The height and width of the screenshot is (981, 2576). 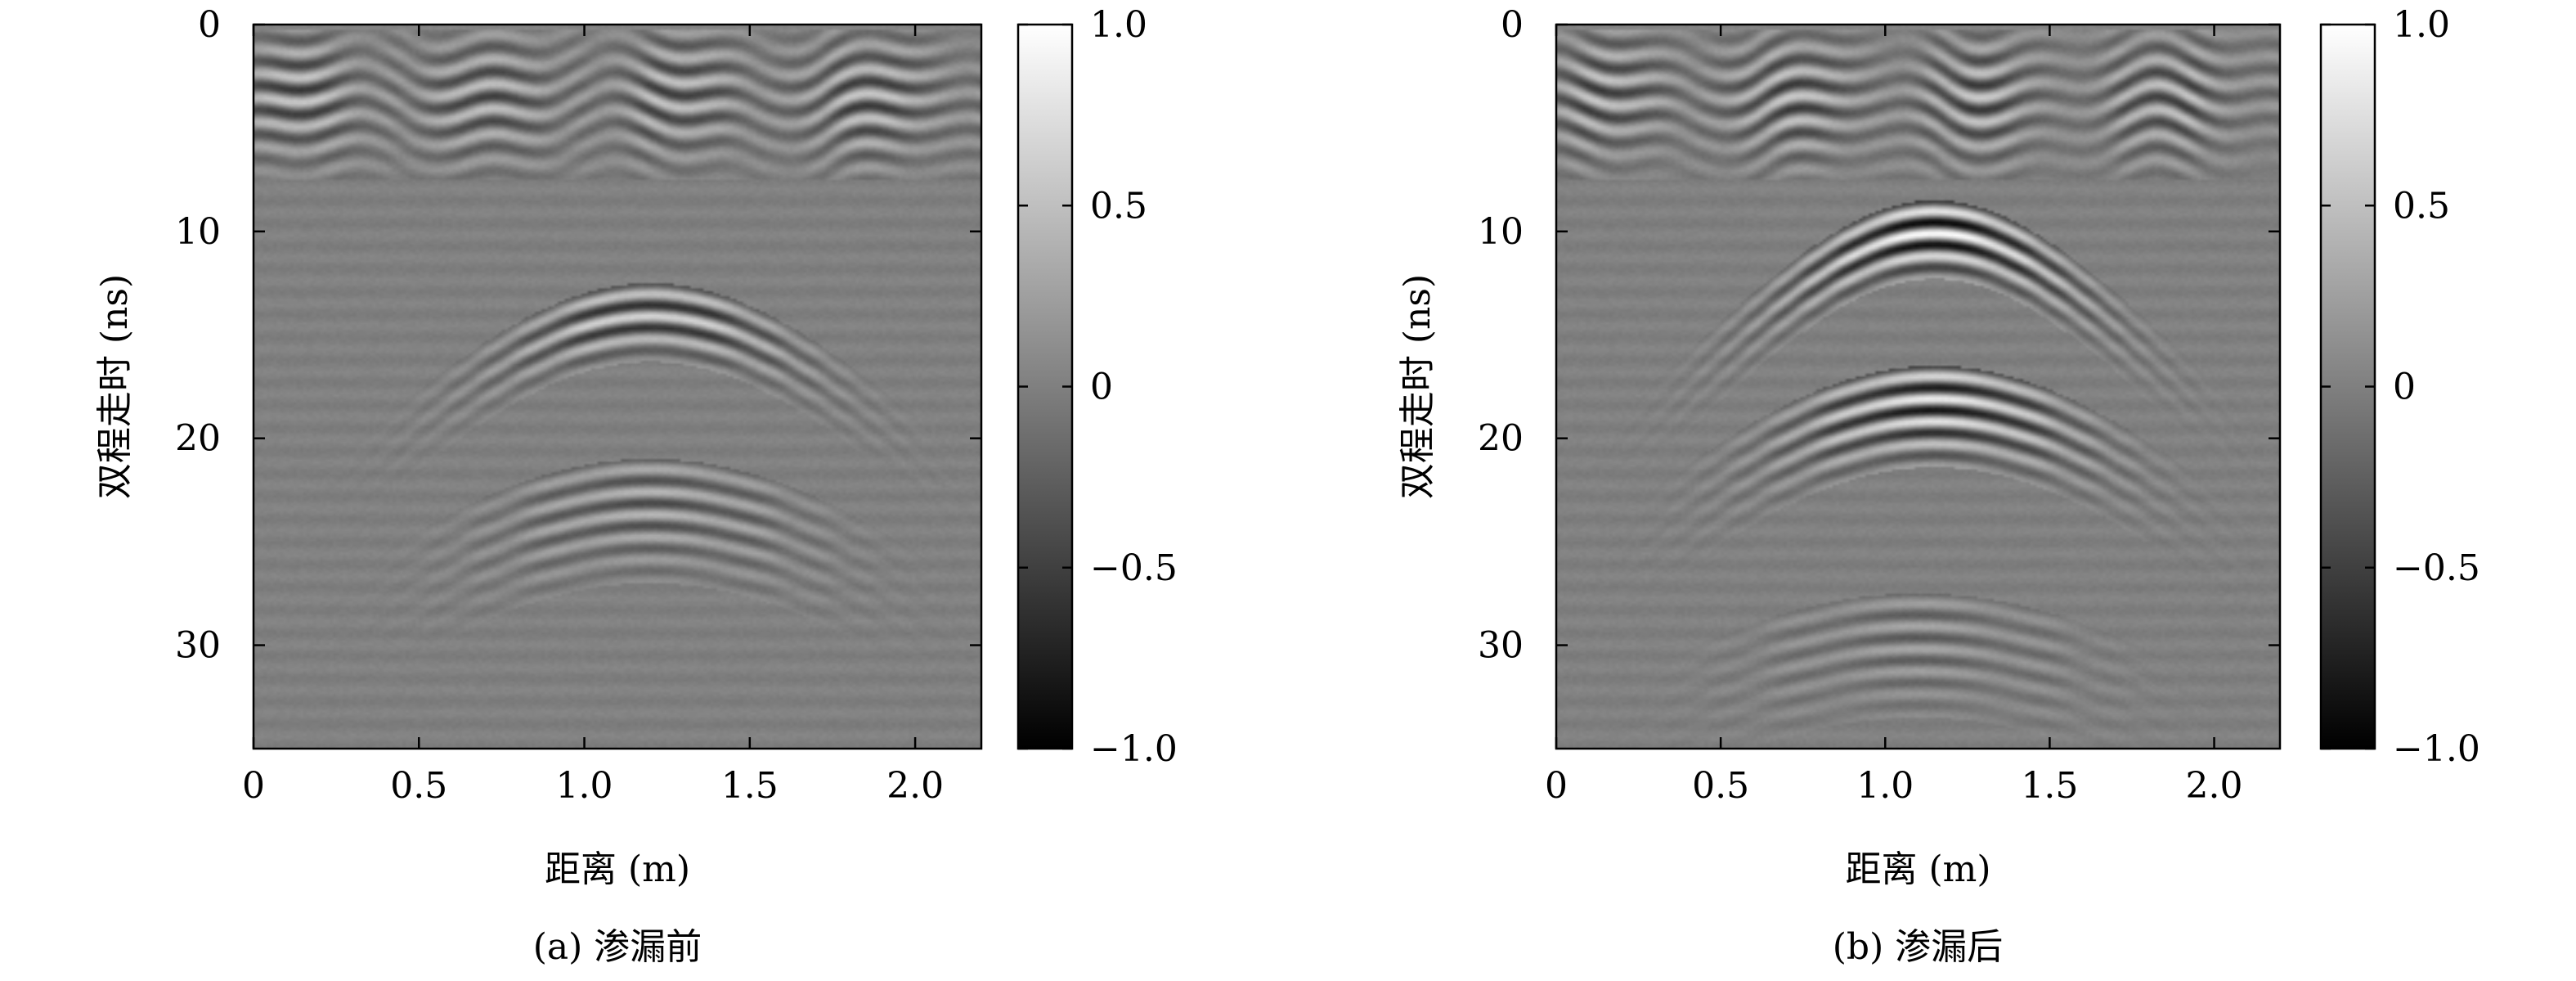 I want to click on panel-caption: (a) 渗漏前, so click(x=617, y=947).